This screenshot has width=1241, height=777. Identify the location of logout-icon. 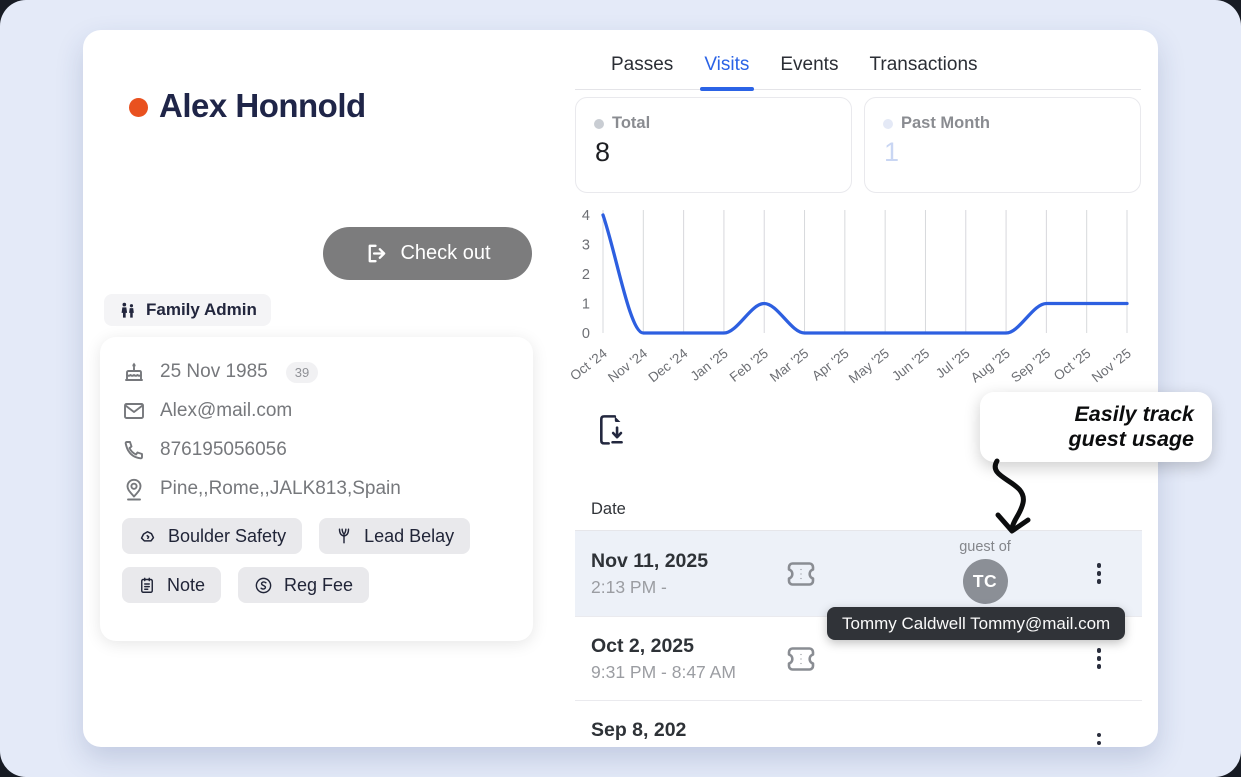
(377, 253).